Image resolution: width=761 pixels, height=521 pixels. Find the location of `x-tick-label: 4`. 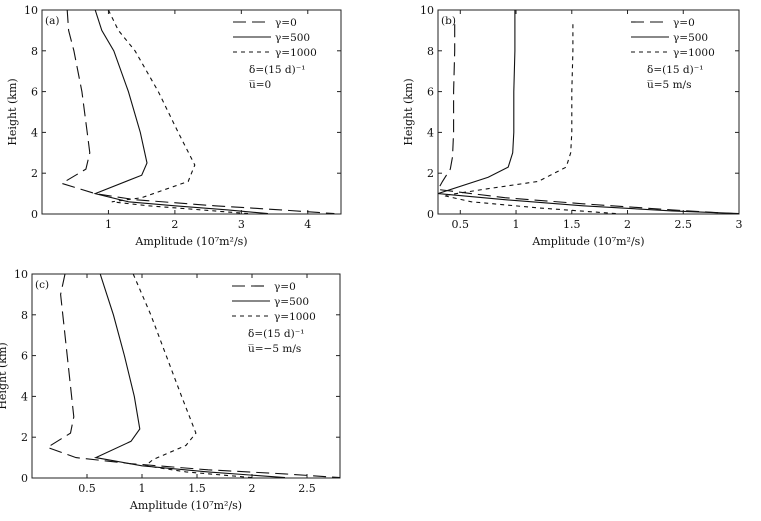

x-tick-label: 4 is located at coordinates (307, 224).